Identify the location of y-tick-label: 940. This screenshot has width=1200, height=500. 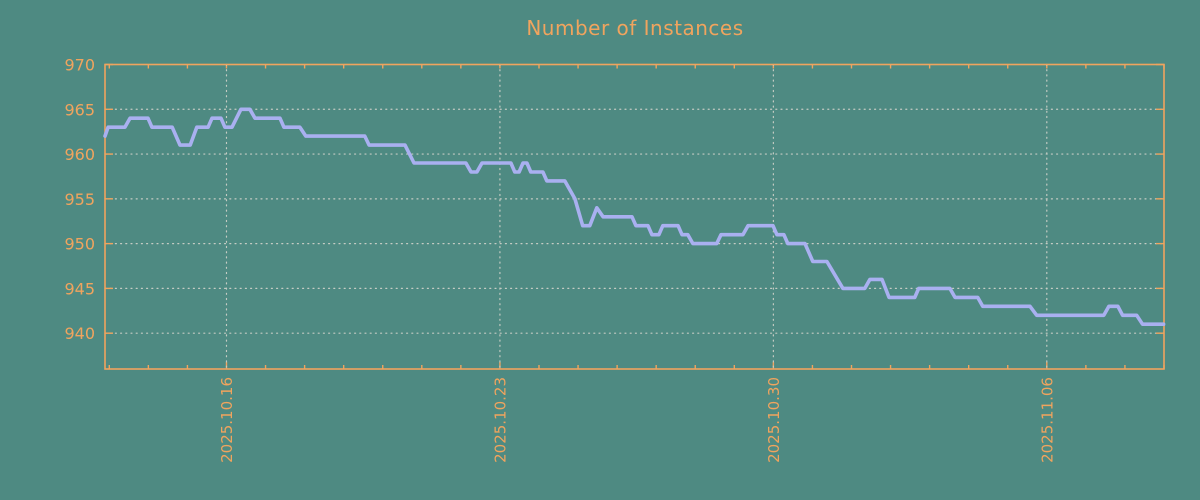
(79, 333).